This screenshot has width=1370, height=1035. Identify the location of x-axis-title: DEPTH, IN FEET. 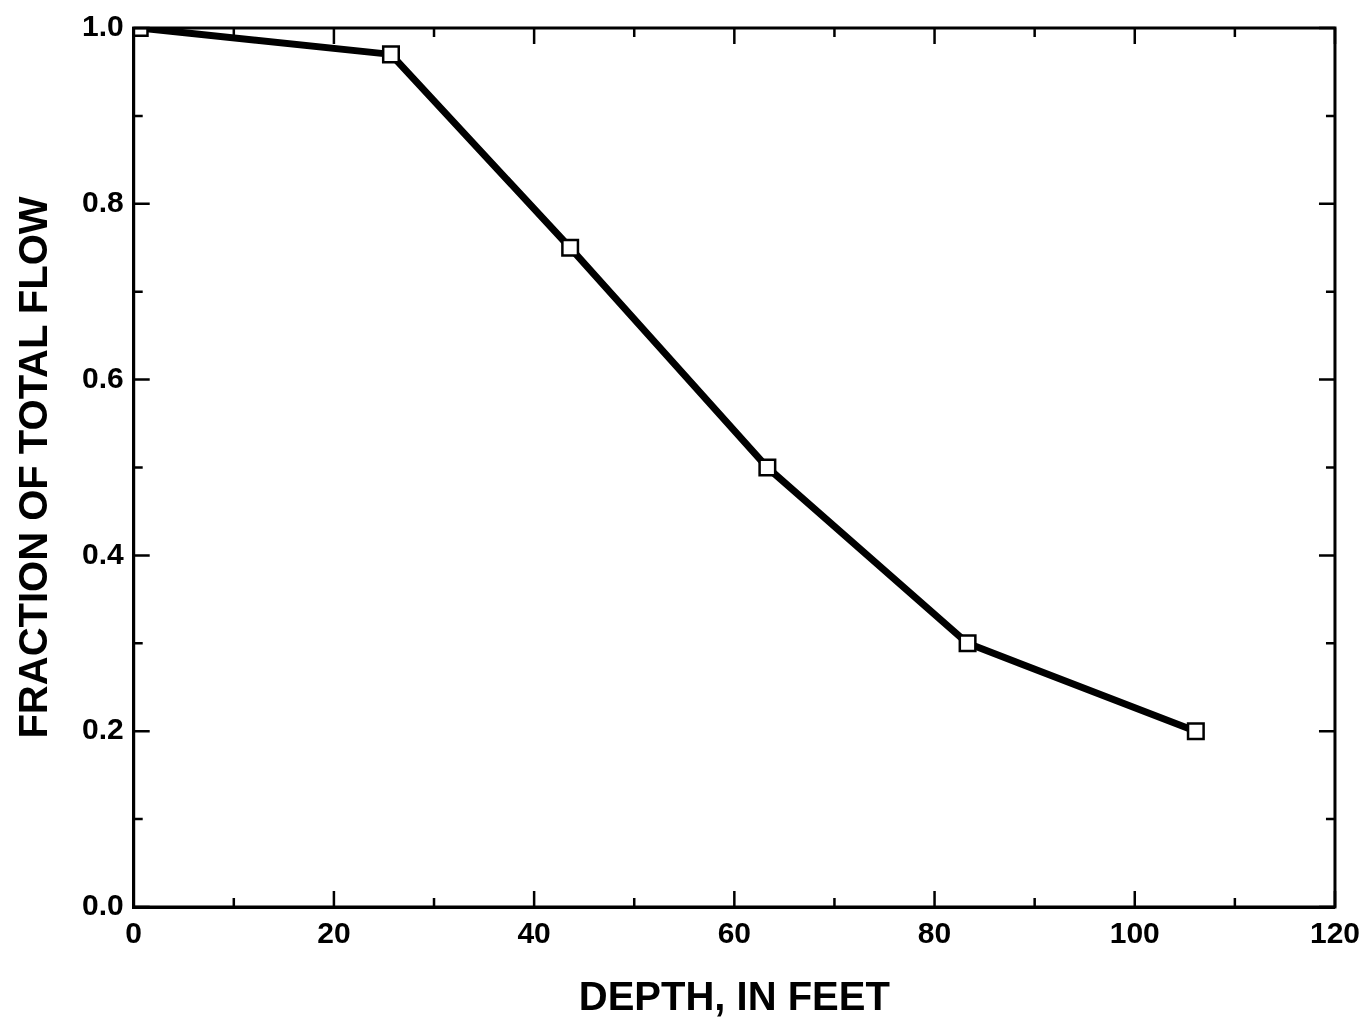
(734, 996).